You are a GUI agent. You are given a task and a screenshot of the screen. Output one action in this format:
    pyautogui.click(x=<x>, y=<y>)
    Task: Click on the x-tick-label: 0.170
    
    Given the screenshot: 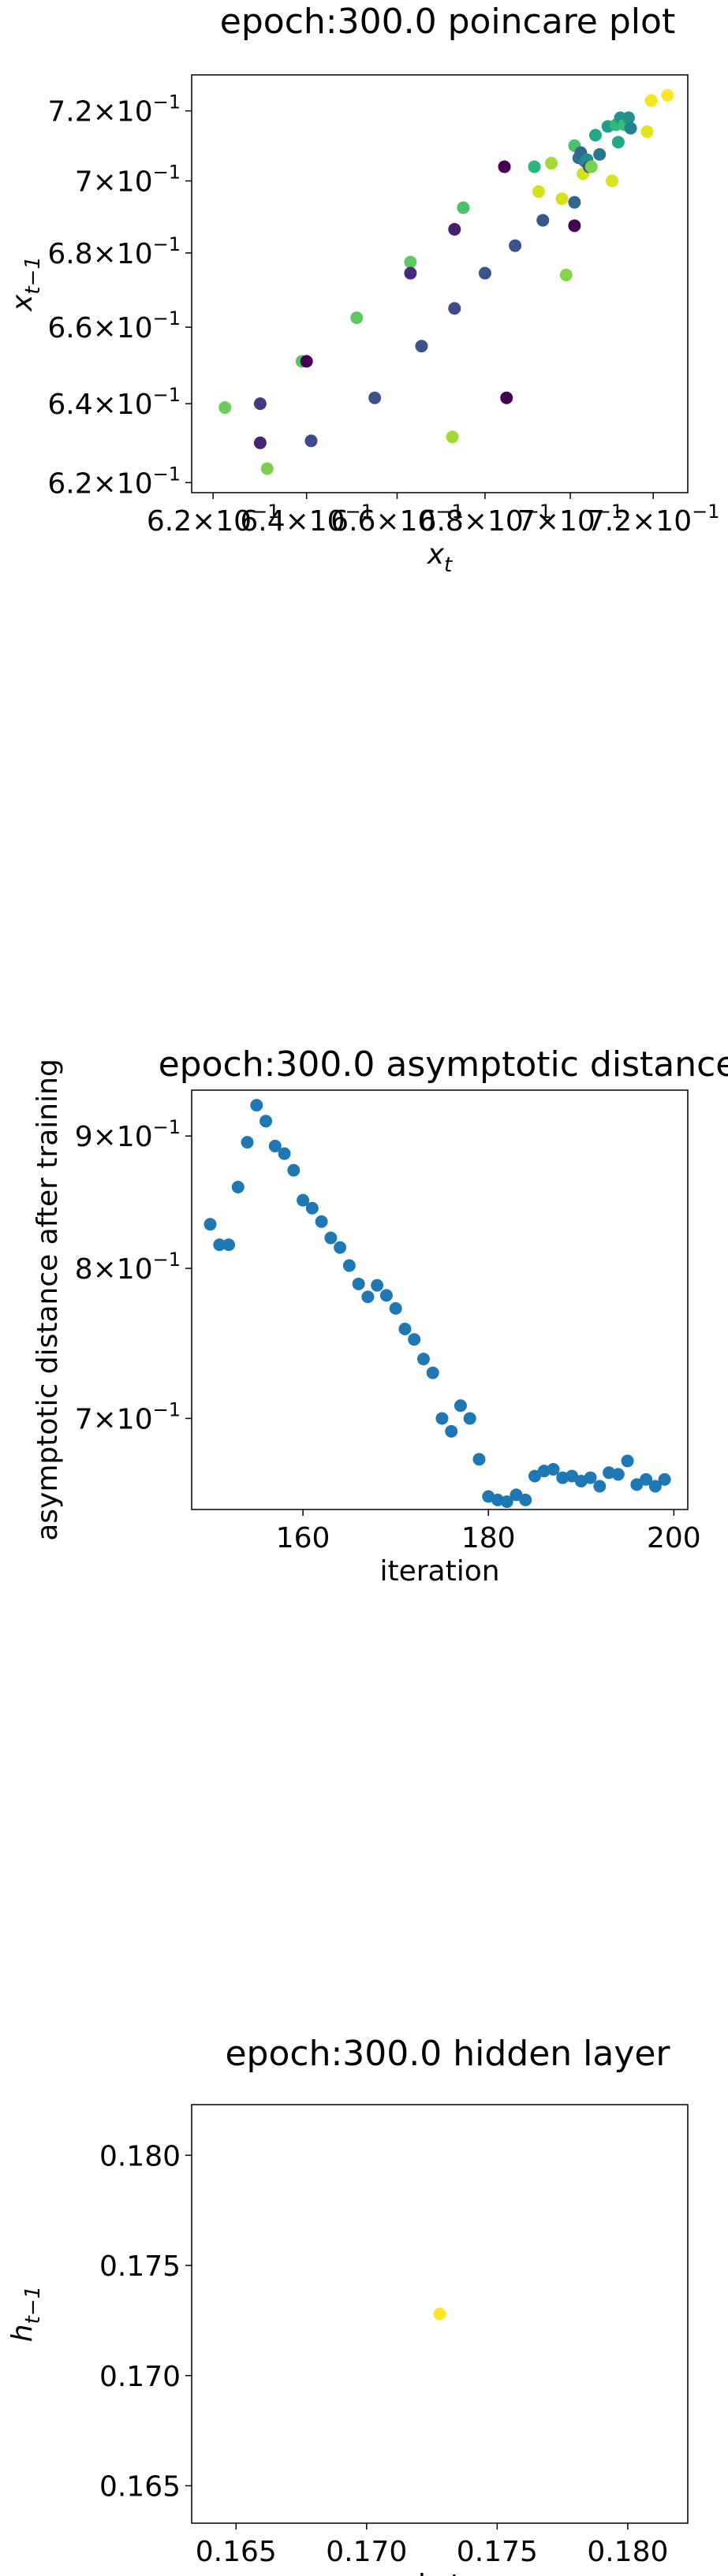 What is the action you would take?
    pyautogui.click(x=366, y=2552)
    